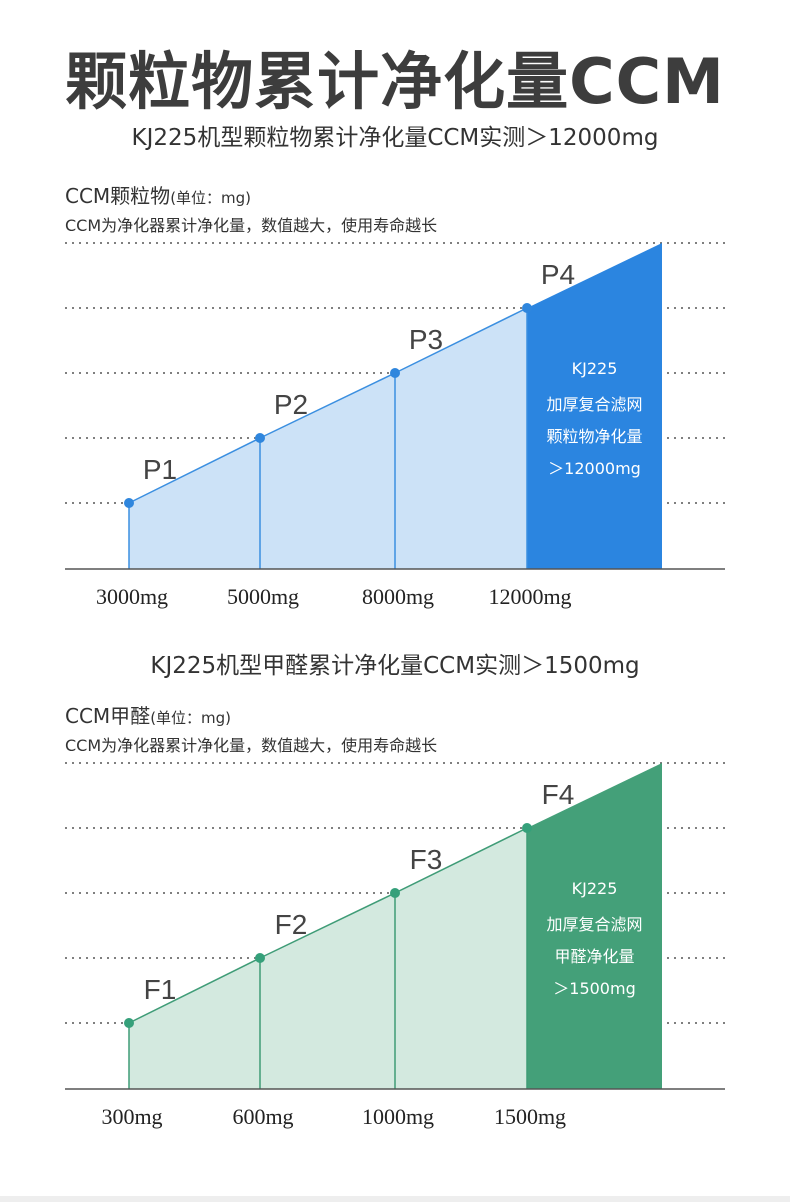  I want to click on point-label: P3, so click(426, 339).